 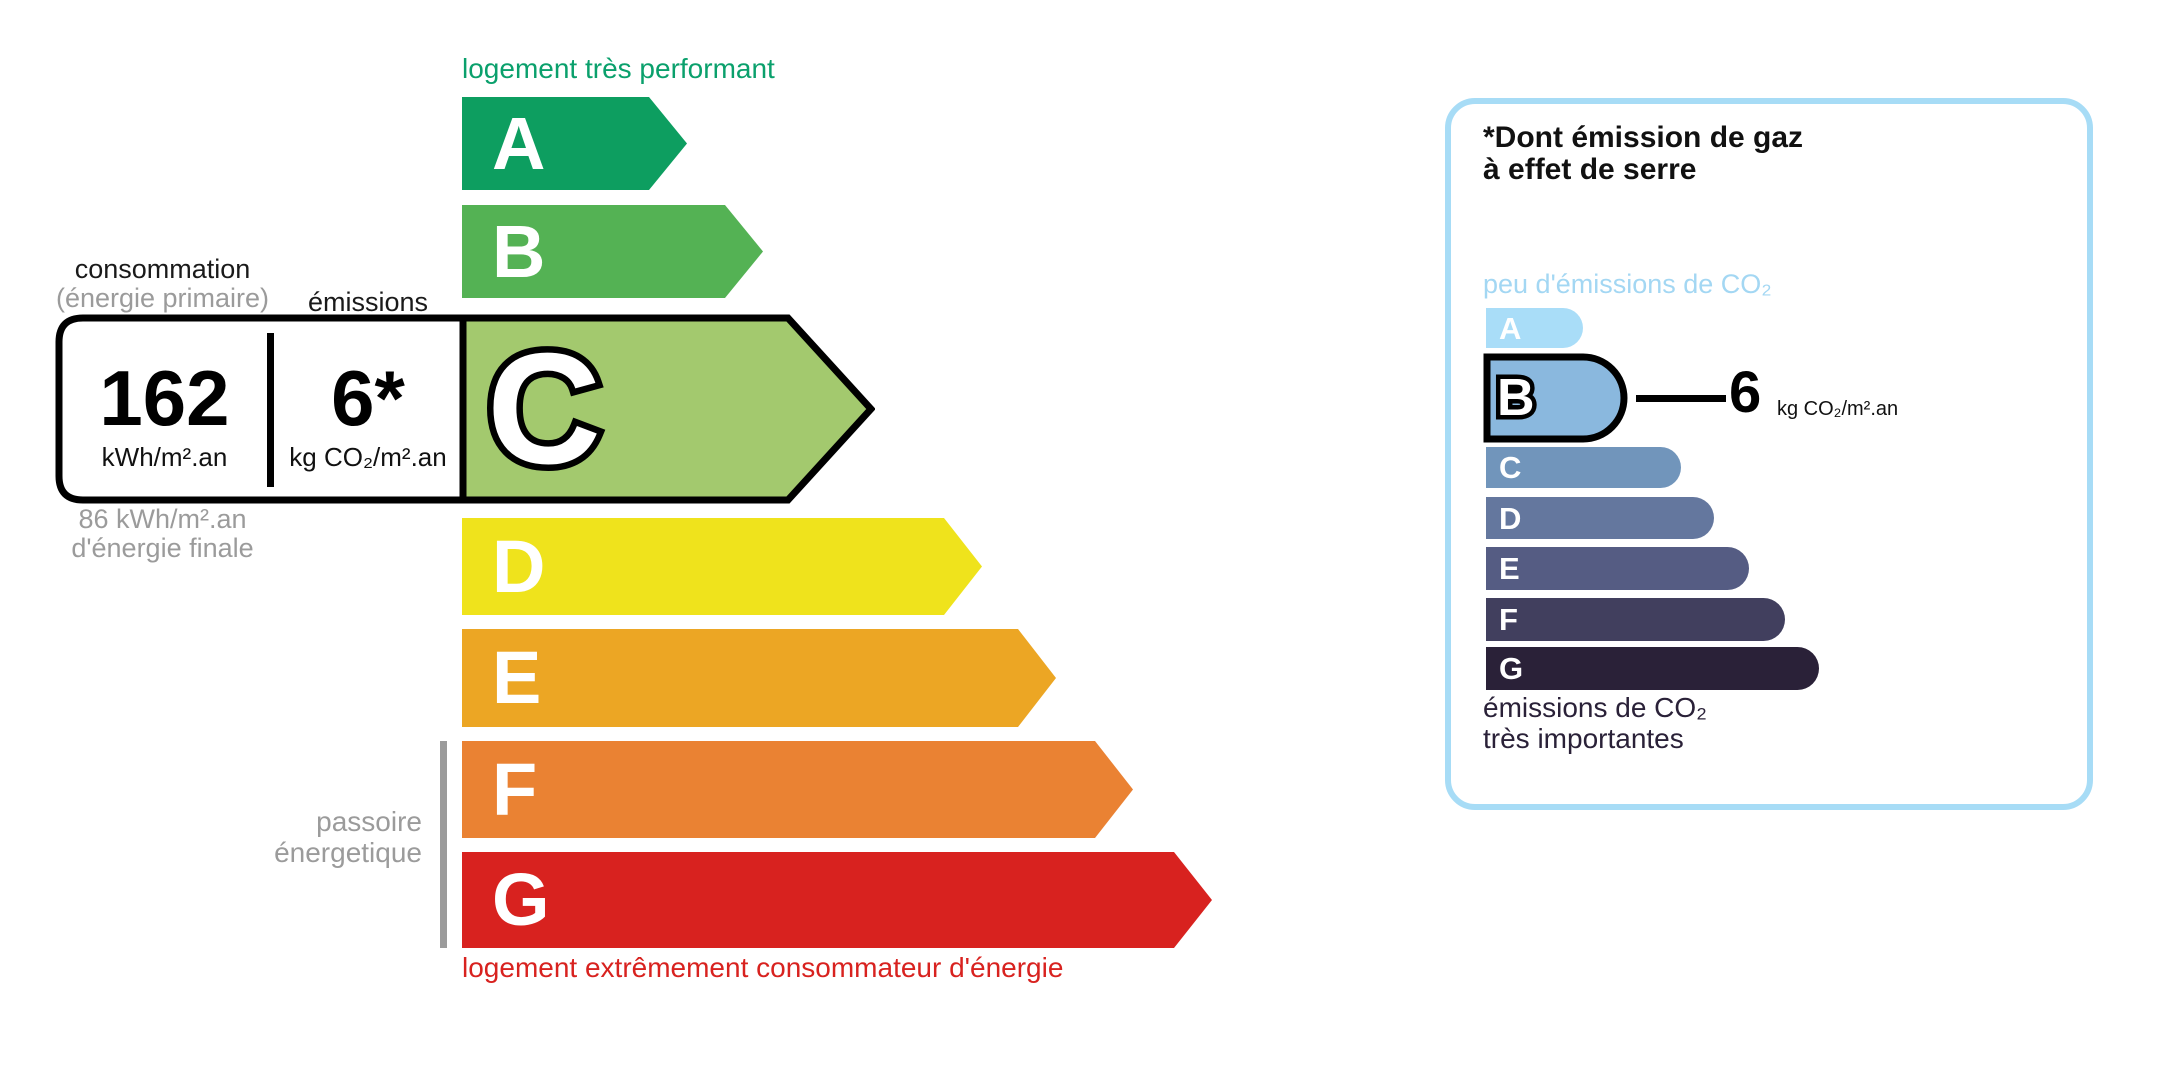 What do you see at coordinates (797, 789) in the screenshot?
I see `energy-grade-f-arrow: F` at bounding box center [797, 789].